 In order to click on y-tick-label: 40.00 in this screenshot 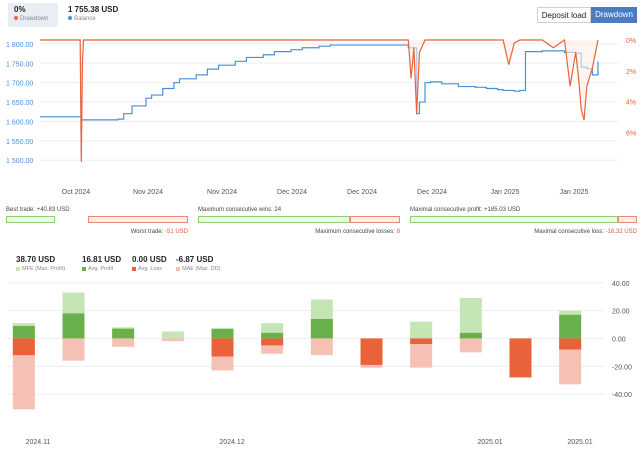, I will do `click(621, 284)`.